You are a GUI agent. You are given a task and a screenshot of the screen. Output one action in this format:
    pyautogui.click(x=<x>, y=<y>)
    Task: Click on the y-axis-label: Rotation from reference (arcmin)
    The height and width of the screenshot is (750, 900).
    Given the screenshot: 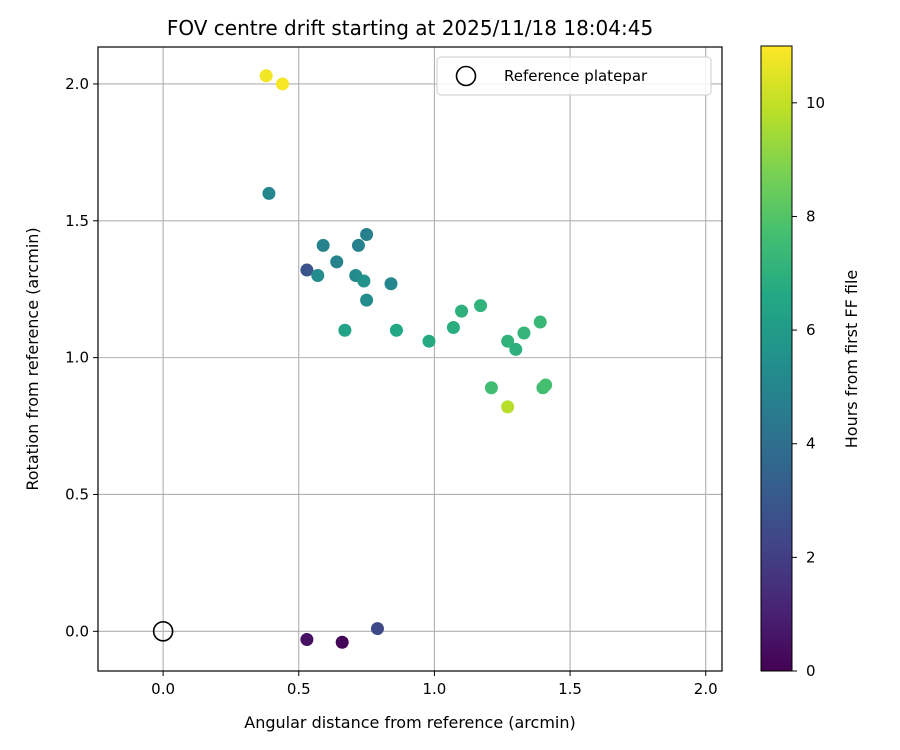 What is the action you would take?
    pyautogui.click(x=32, y=358)
    